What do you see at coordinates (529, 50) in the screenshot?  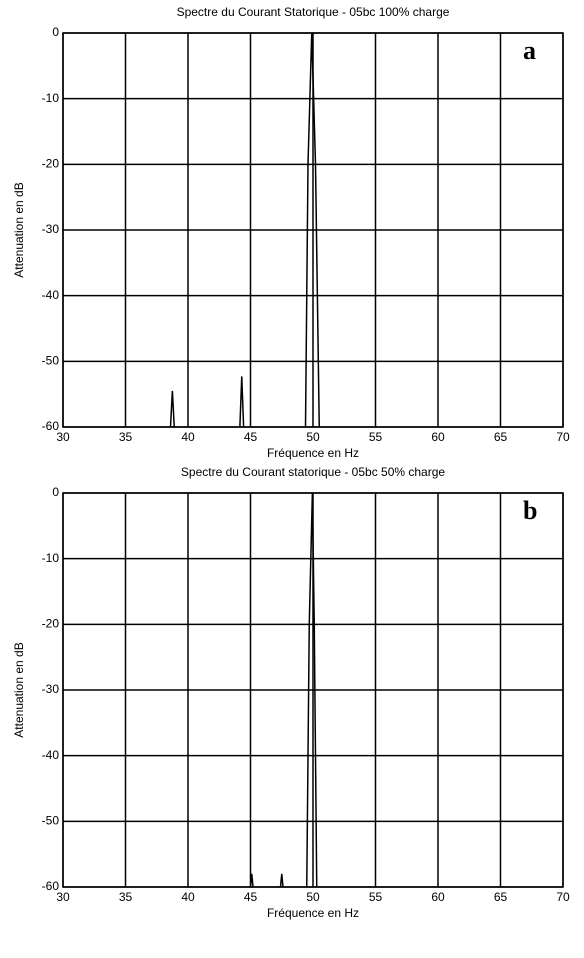 I see `panel-annotation: a` at bounding box center [529, 50].